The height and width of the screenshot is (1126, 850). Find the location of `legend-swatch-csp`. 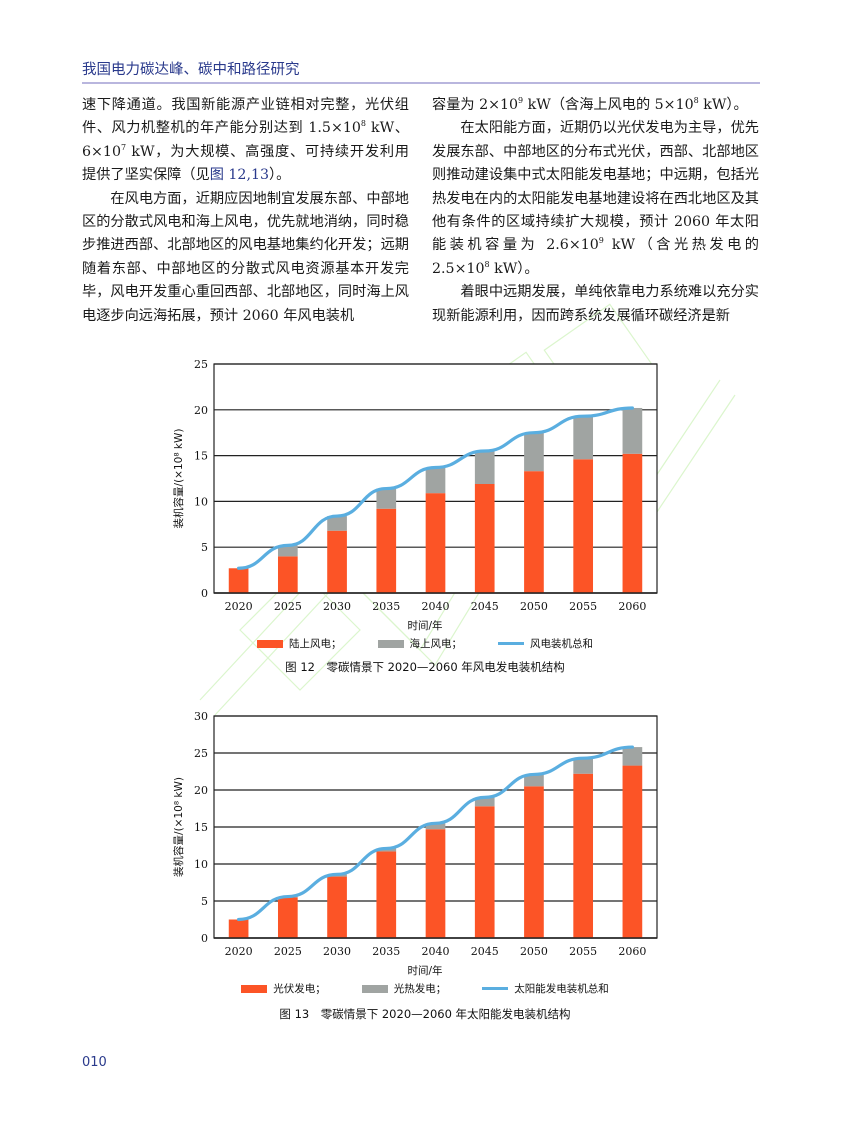

legend-swatch-csp is located at coordinates (374, 988).